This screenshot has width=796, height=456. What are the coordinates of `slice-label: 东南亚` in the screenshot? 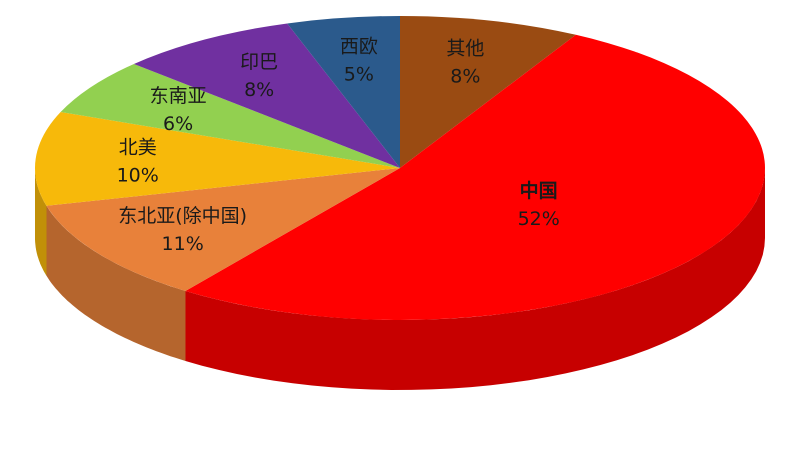 It's located at (178, 96).